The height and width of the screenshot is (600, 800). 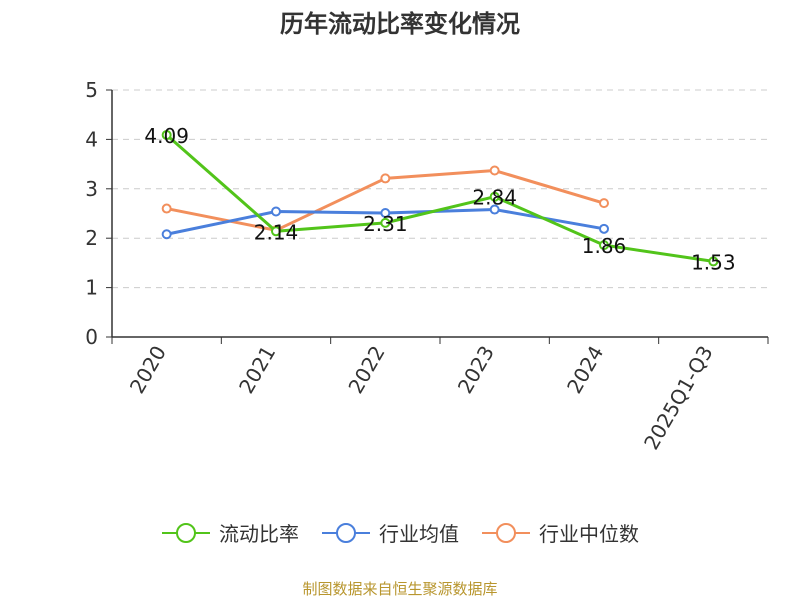 I want to click on x-tick-label: 2020, so click(x=148, y=370).